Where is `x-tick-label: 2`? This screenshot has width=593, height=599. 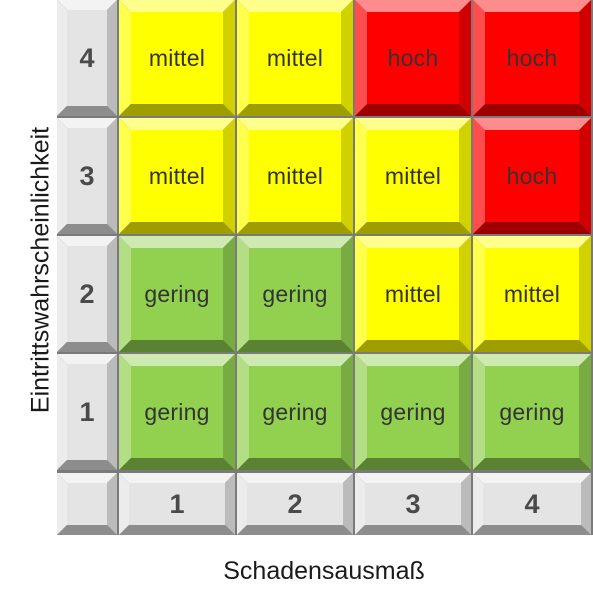 x-tick-label: 2 is located at coordinates (295, 503).